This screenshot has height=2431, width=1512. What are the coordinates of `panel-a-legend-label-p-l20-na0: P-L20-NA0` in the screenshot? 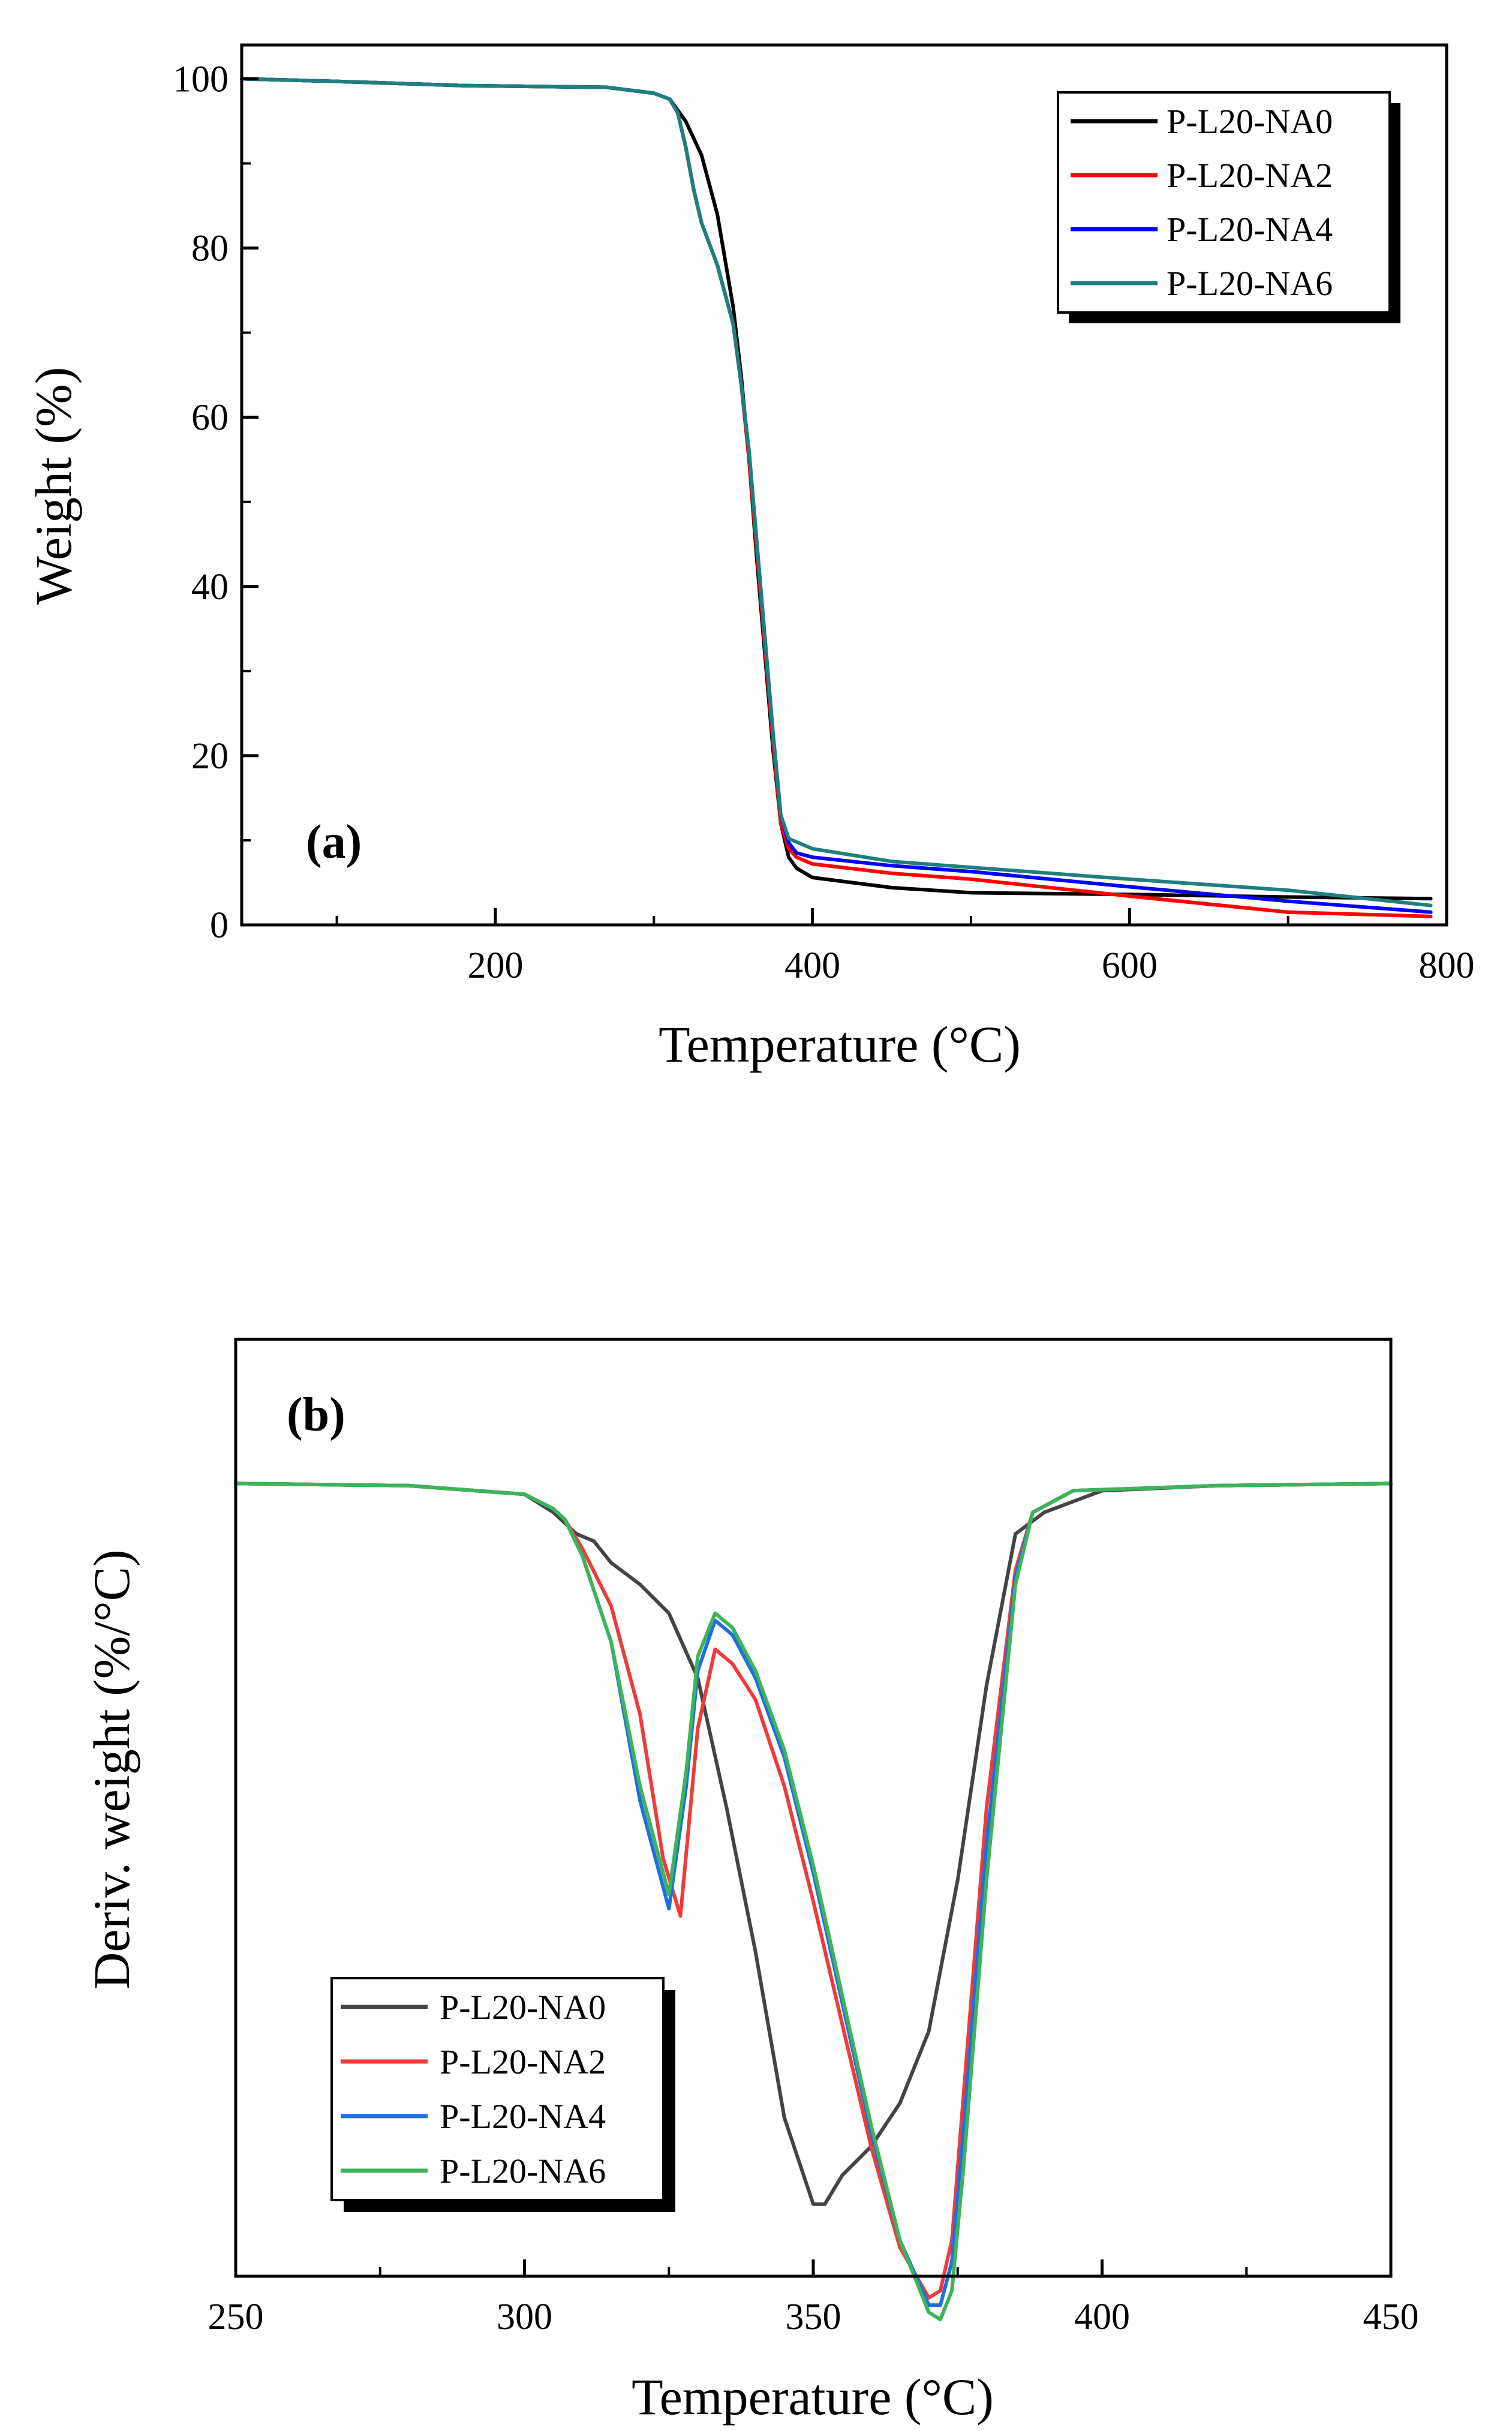 It's located at (1250, 121).